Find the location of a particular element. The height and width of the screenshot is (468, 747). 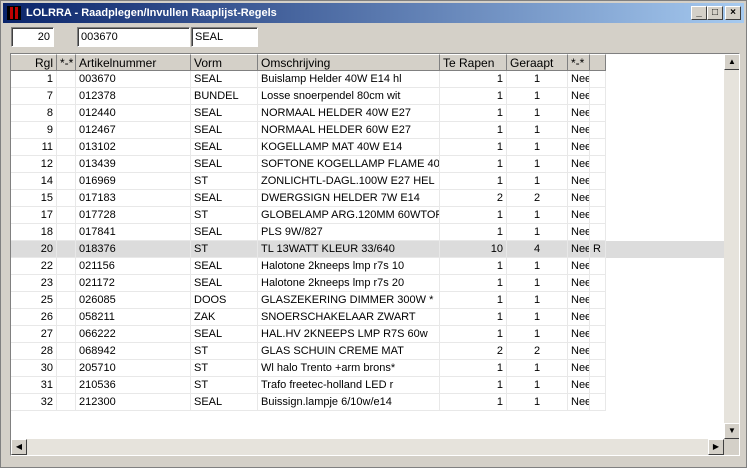

regel-field: 20 is located at coordinates (32, 37).